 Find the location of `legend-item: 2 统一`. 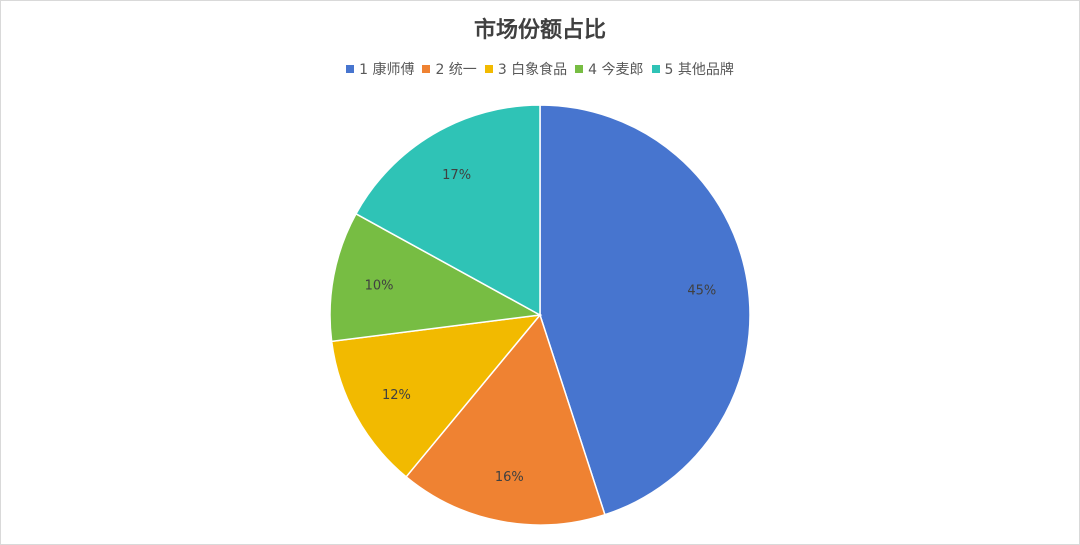

legend-item: 2 统一 is located at coordinates (449, 69).